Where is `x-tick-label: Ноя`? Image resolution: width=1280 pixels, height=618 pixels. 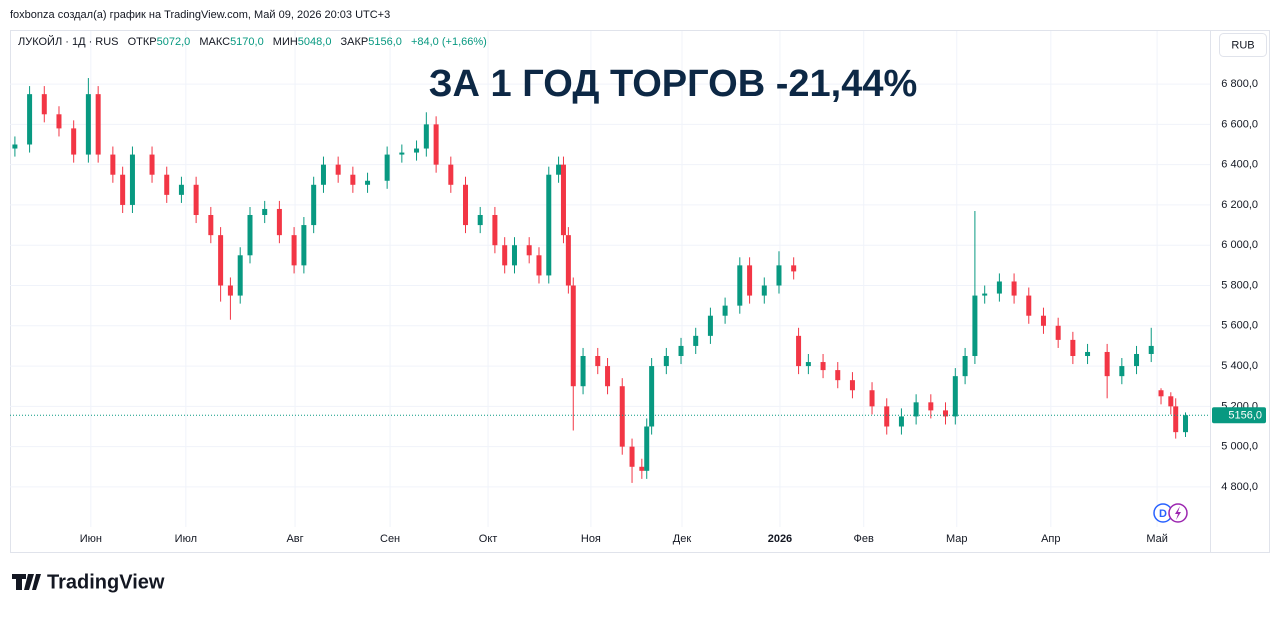 x-tick-label: Ноя is located at coordinates (591, 539).